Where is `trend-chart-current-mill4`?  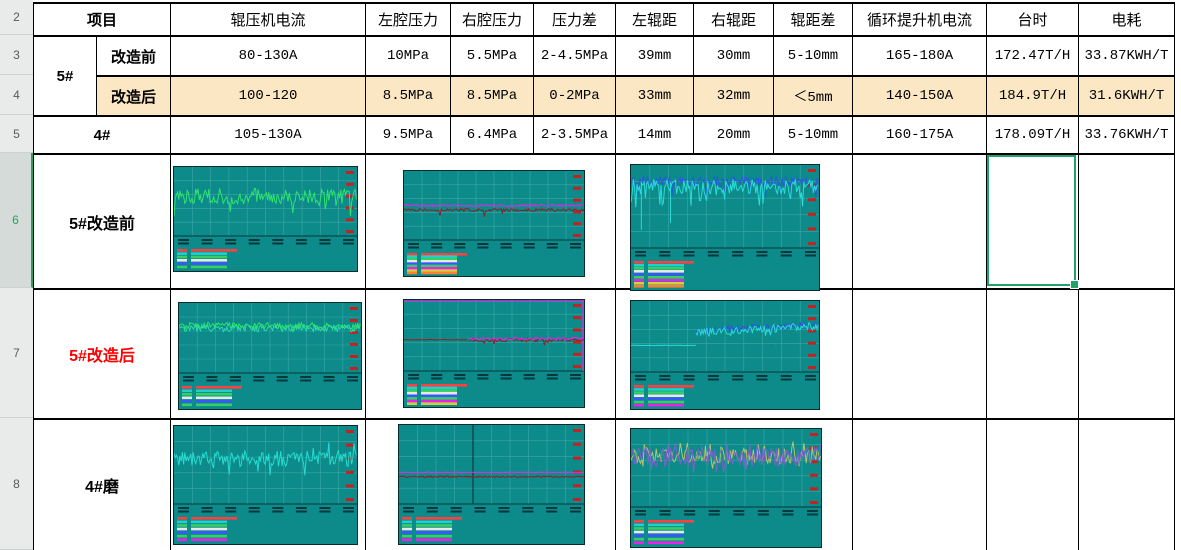
trend-chart-current-mill4 is located at coordinates (265, 485).